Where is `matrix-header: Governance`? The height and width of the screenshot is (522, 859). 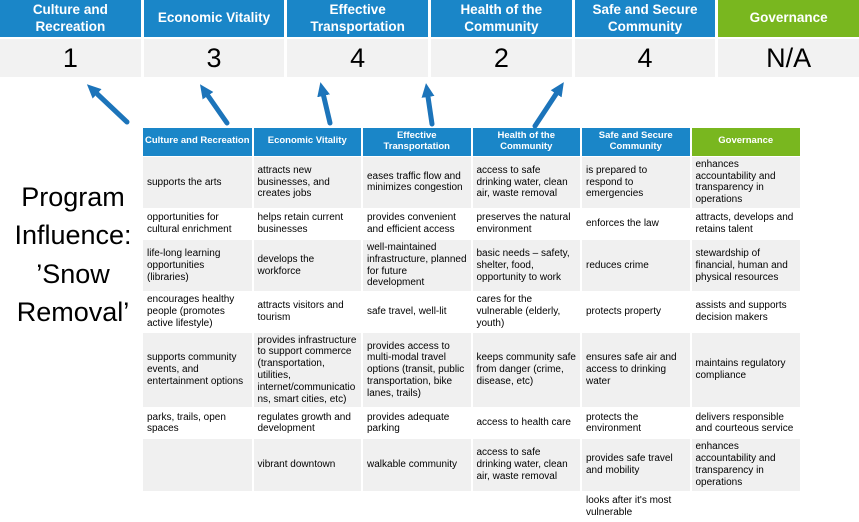
matrix-header: Governance is located at coordinates (744, 142).